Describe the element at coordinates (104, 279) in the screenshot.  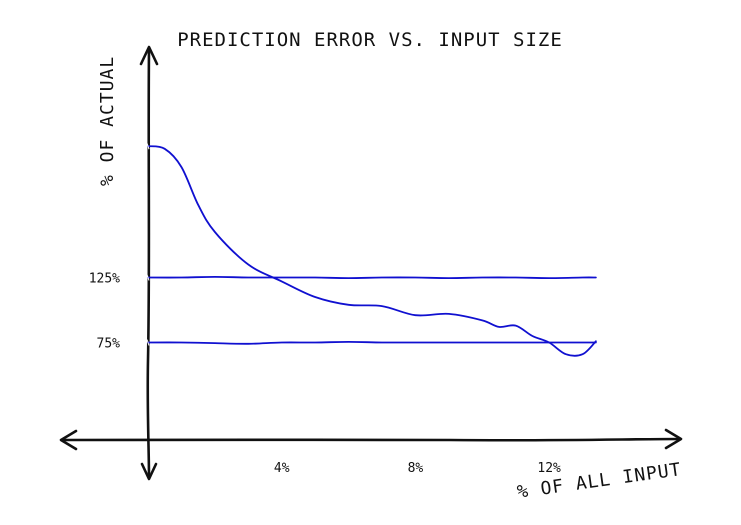
I see `y-tick-label: 125%` at that location.